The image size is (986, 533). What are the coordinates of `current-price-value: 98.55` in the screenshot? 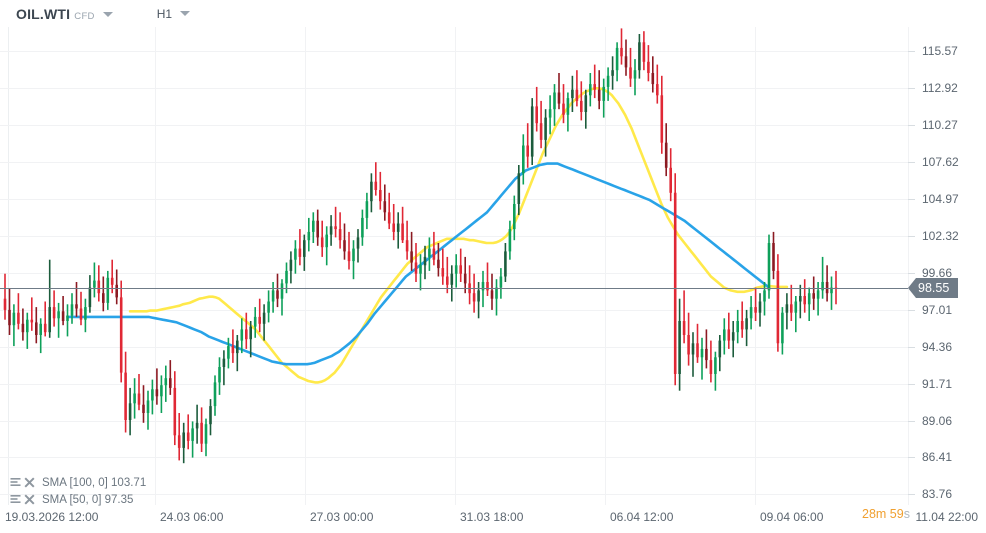 It's located at (937, 288).